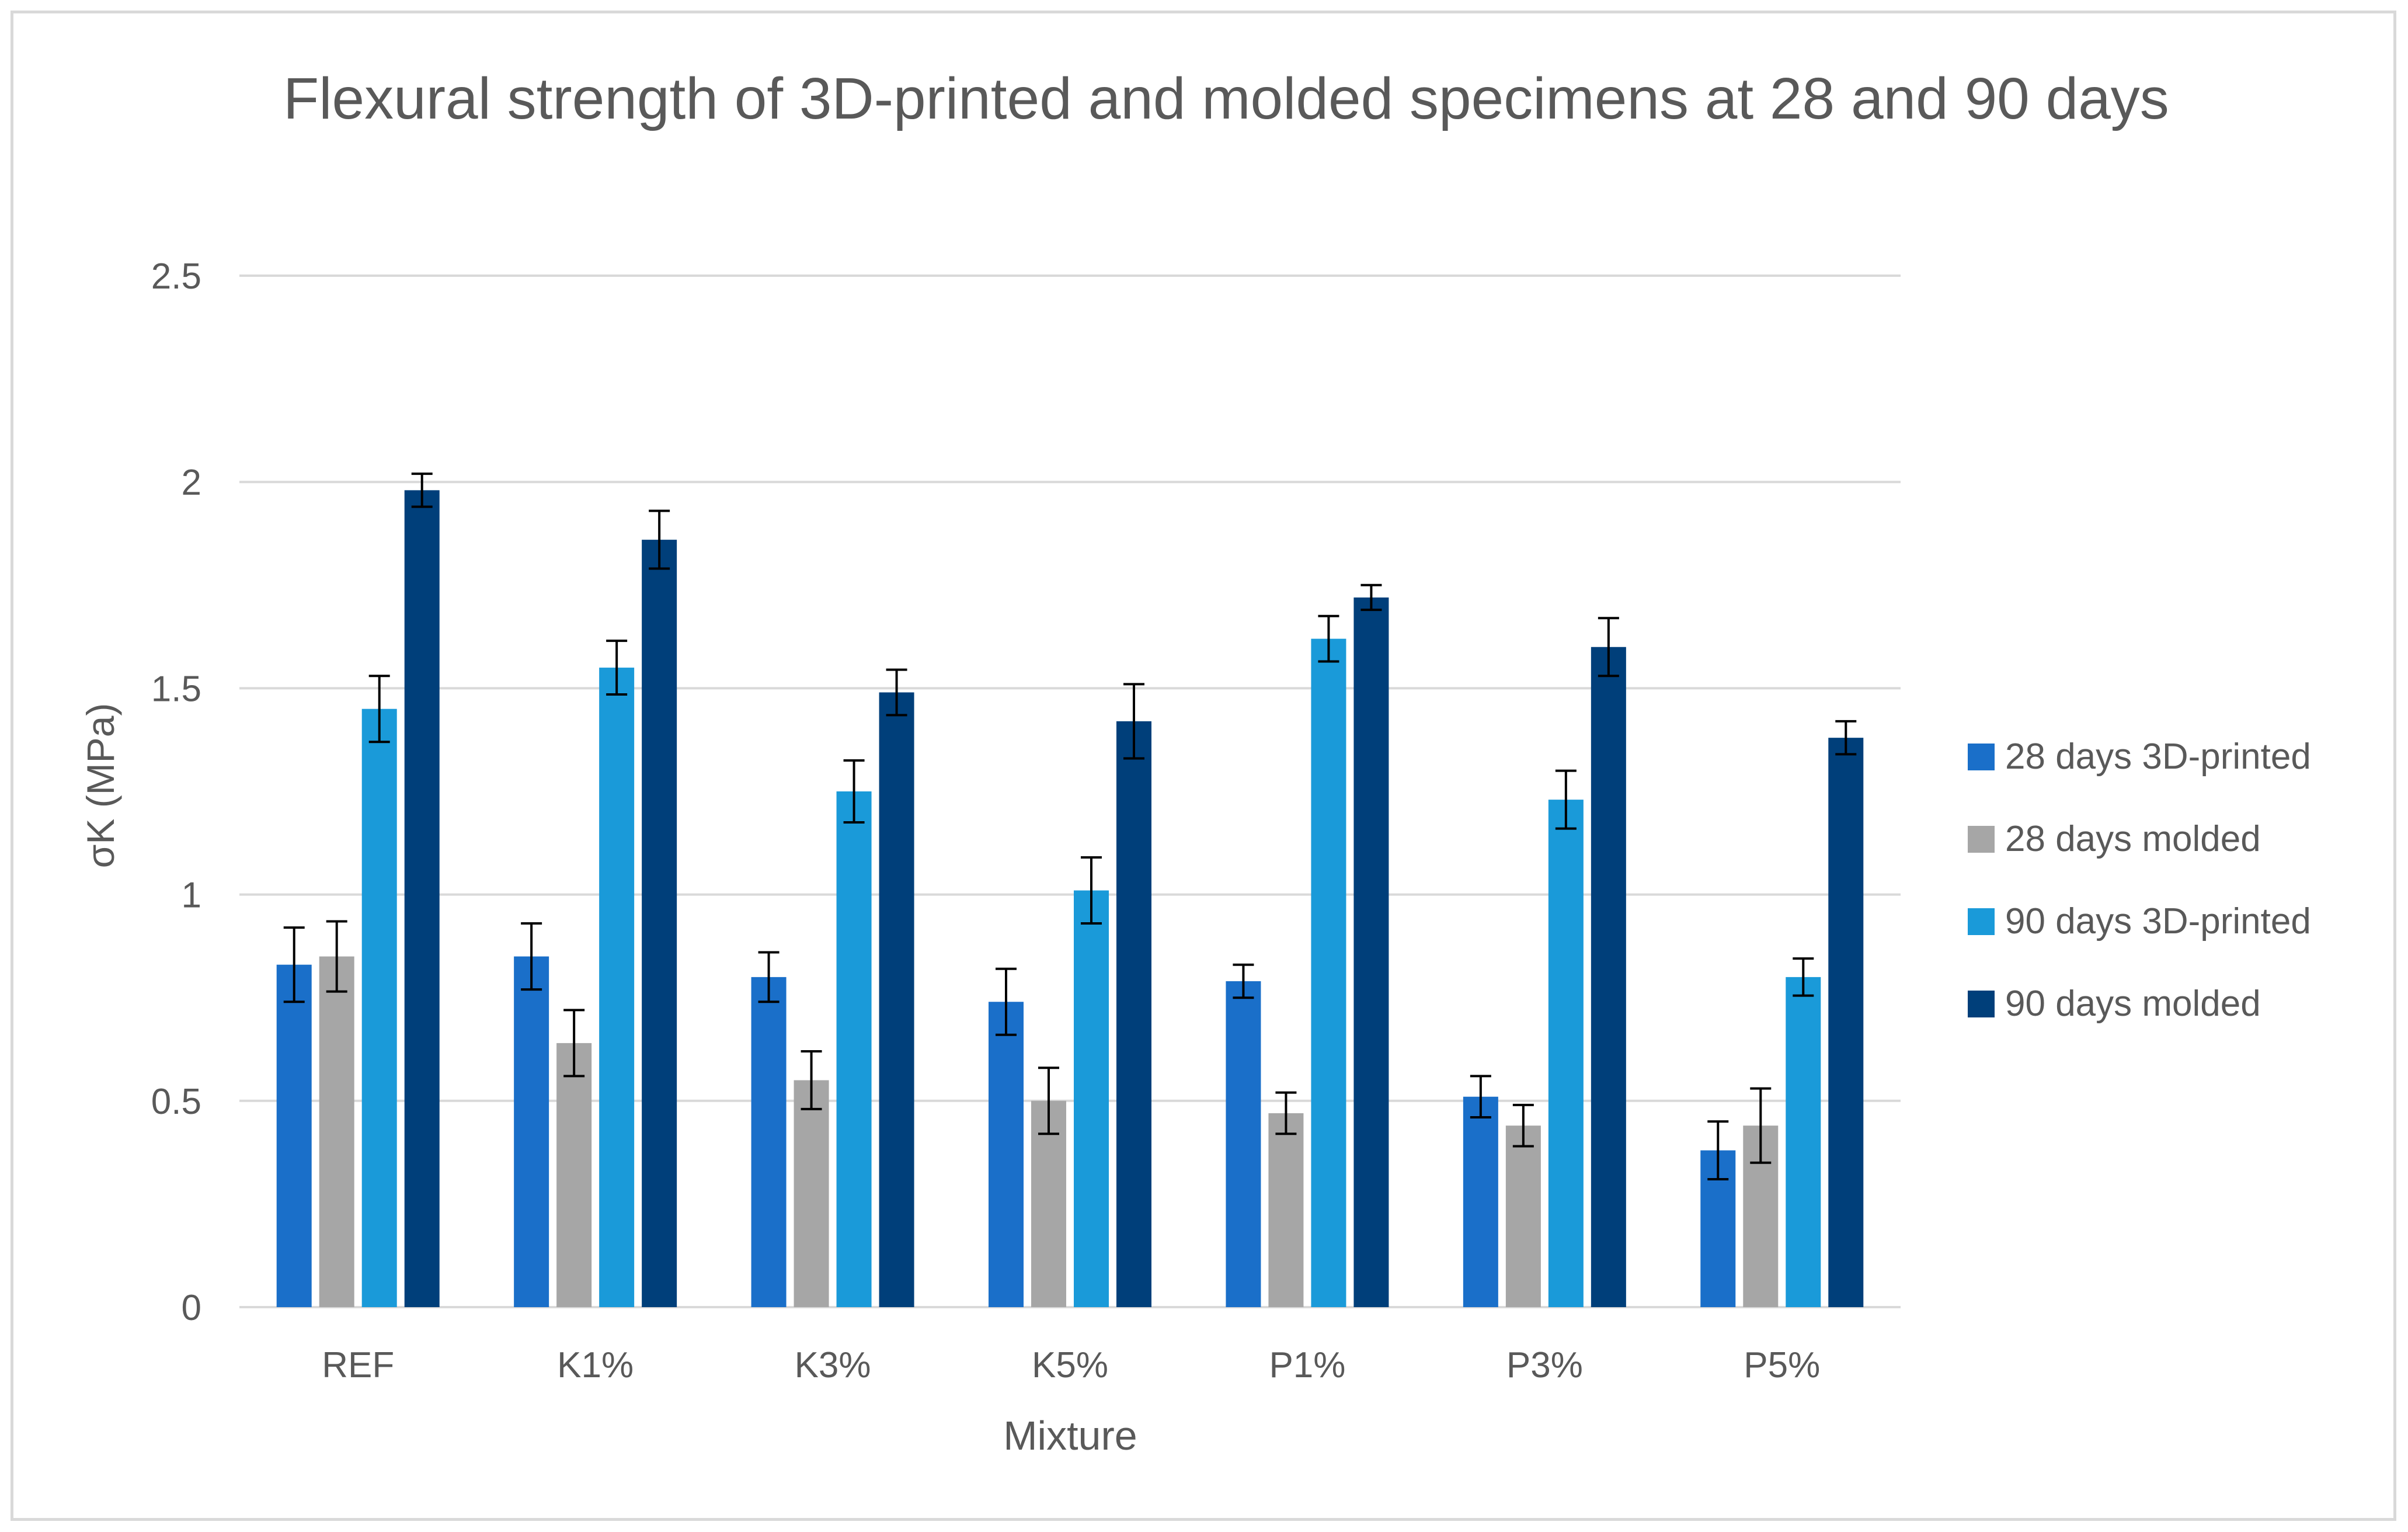 This screenshot has width=2408, height=1532. I want to click on x-axis-label: Mixture, so click(1070, 1435).